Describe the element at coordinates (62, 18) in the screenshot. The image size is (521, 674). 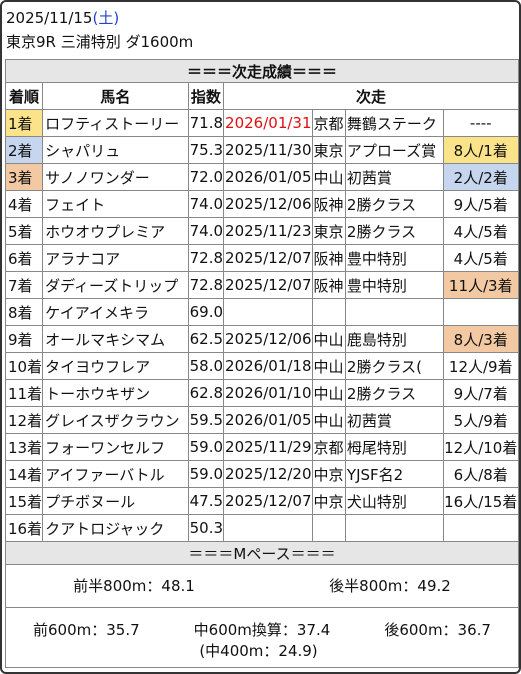
I see `race-date: 2025/11/15(土)` at that location.